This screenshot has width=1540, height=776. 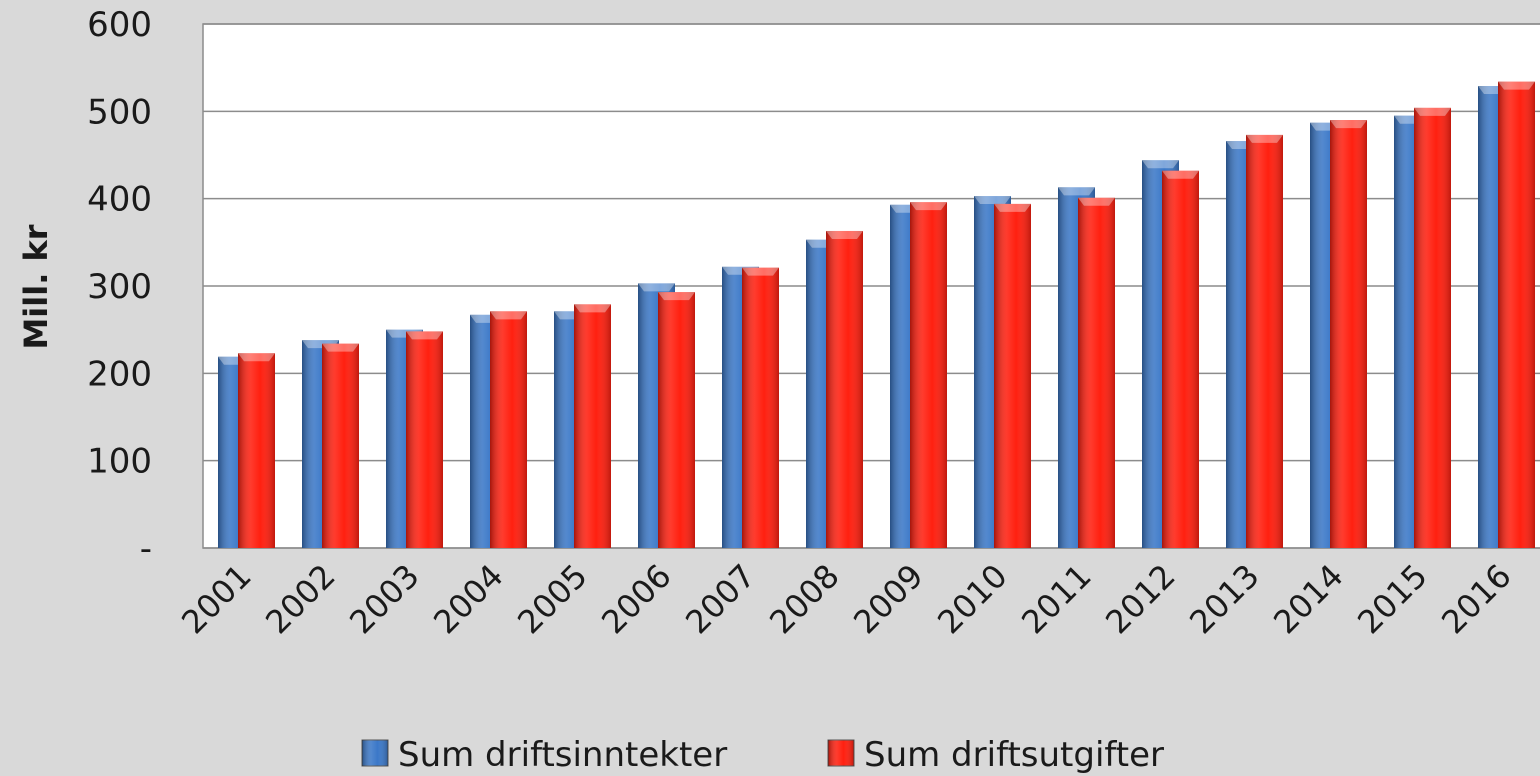 What do you see at coordinates (119, 462) in the screenshot?
I see `y-tick-label: 100` at bounding box center [119, 462].